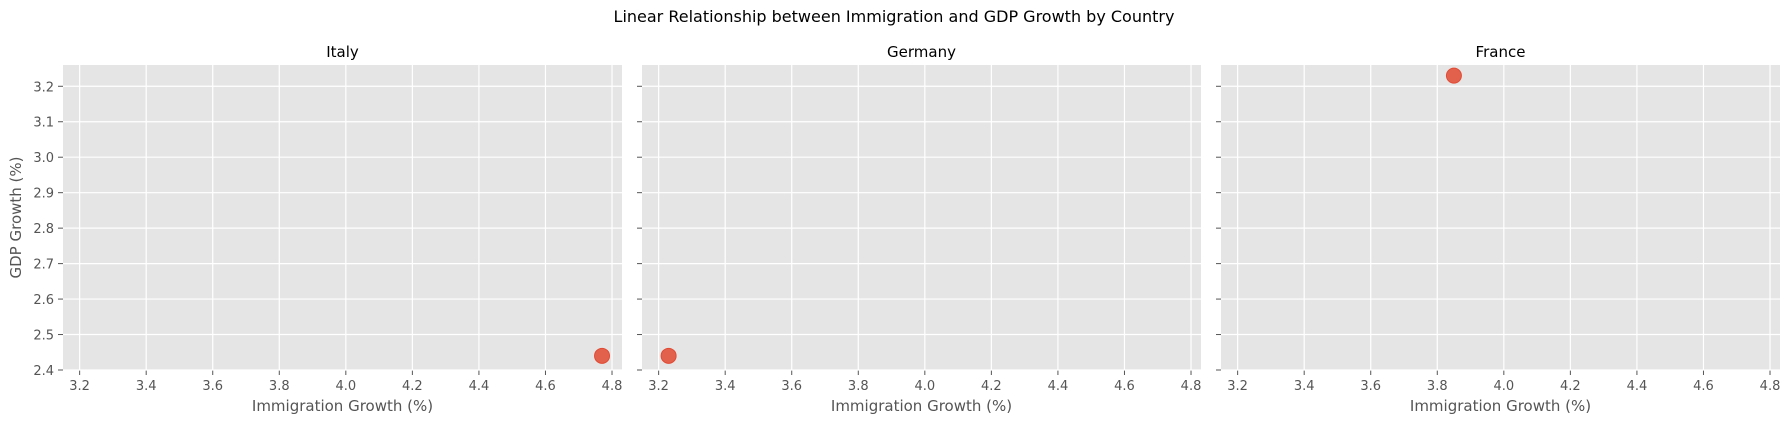  Describe the element at coordinates (43, 265) in the screenshot. I see `y-tick-label: 2.7` at that location.